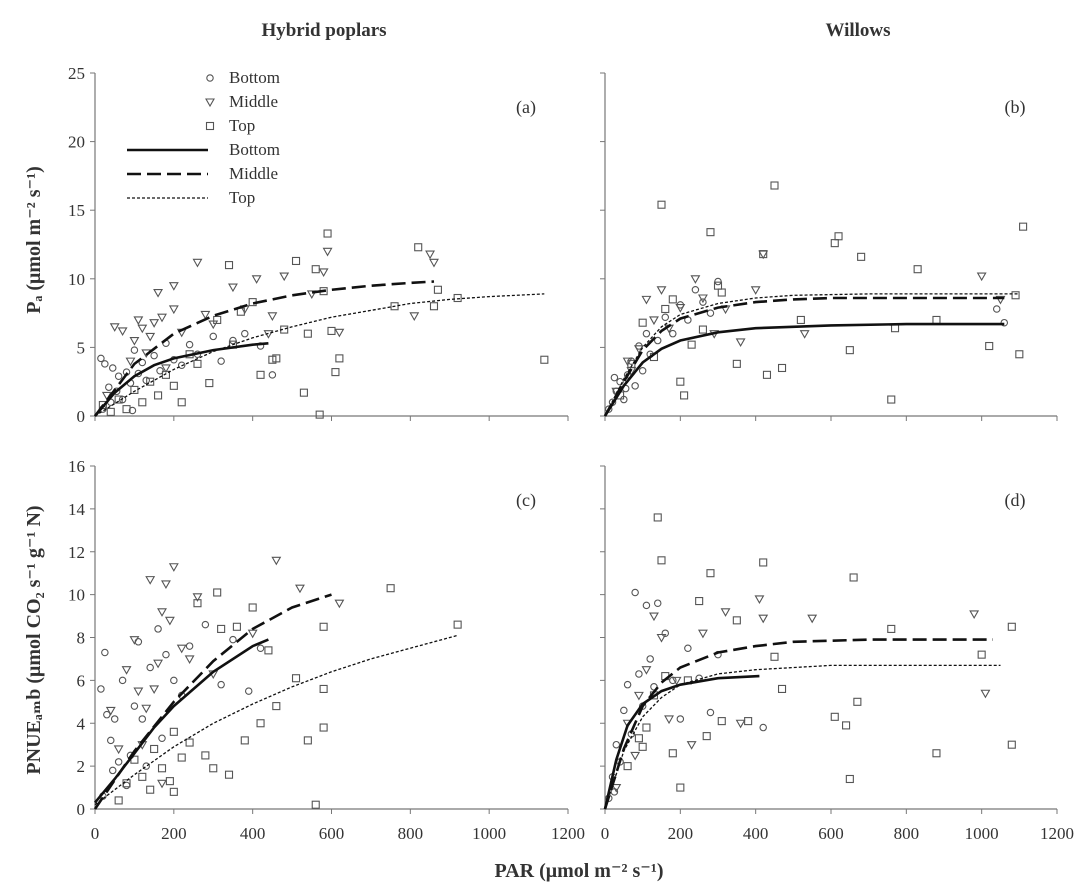 The height and width of the screenshot is (890, 1089). I want to click on x-tick-label: 0, so click(605, 833).